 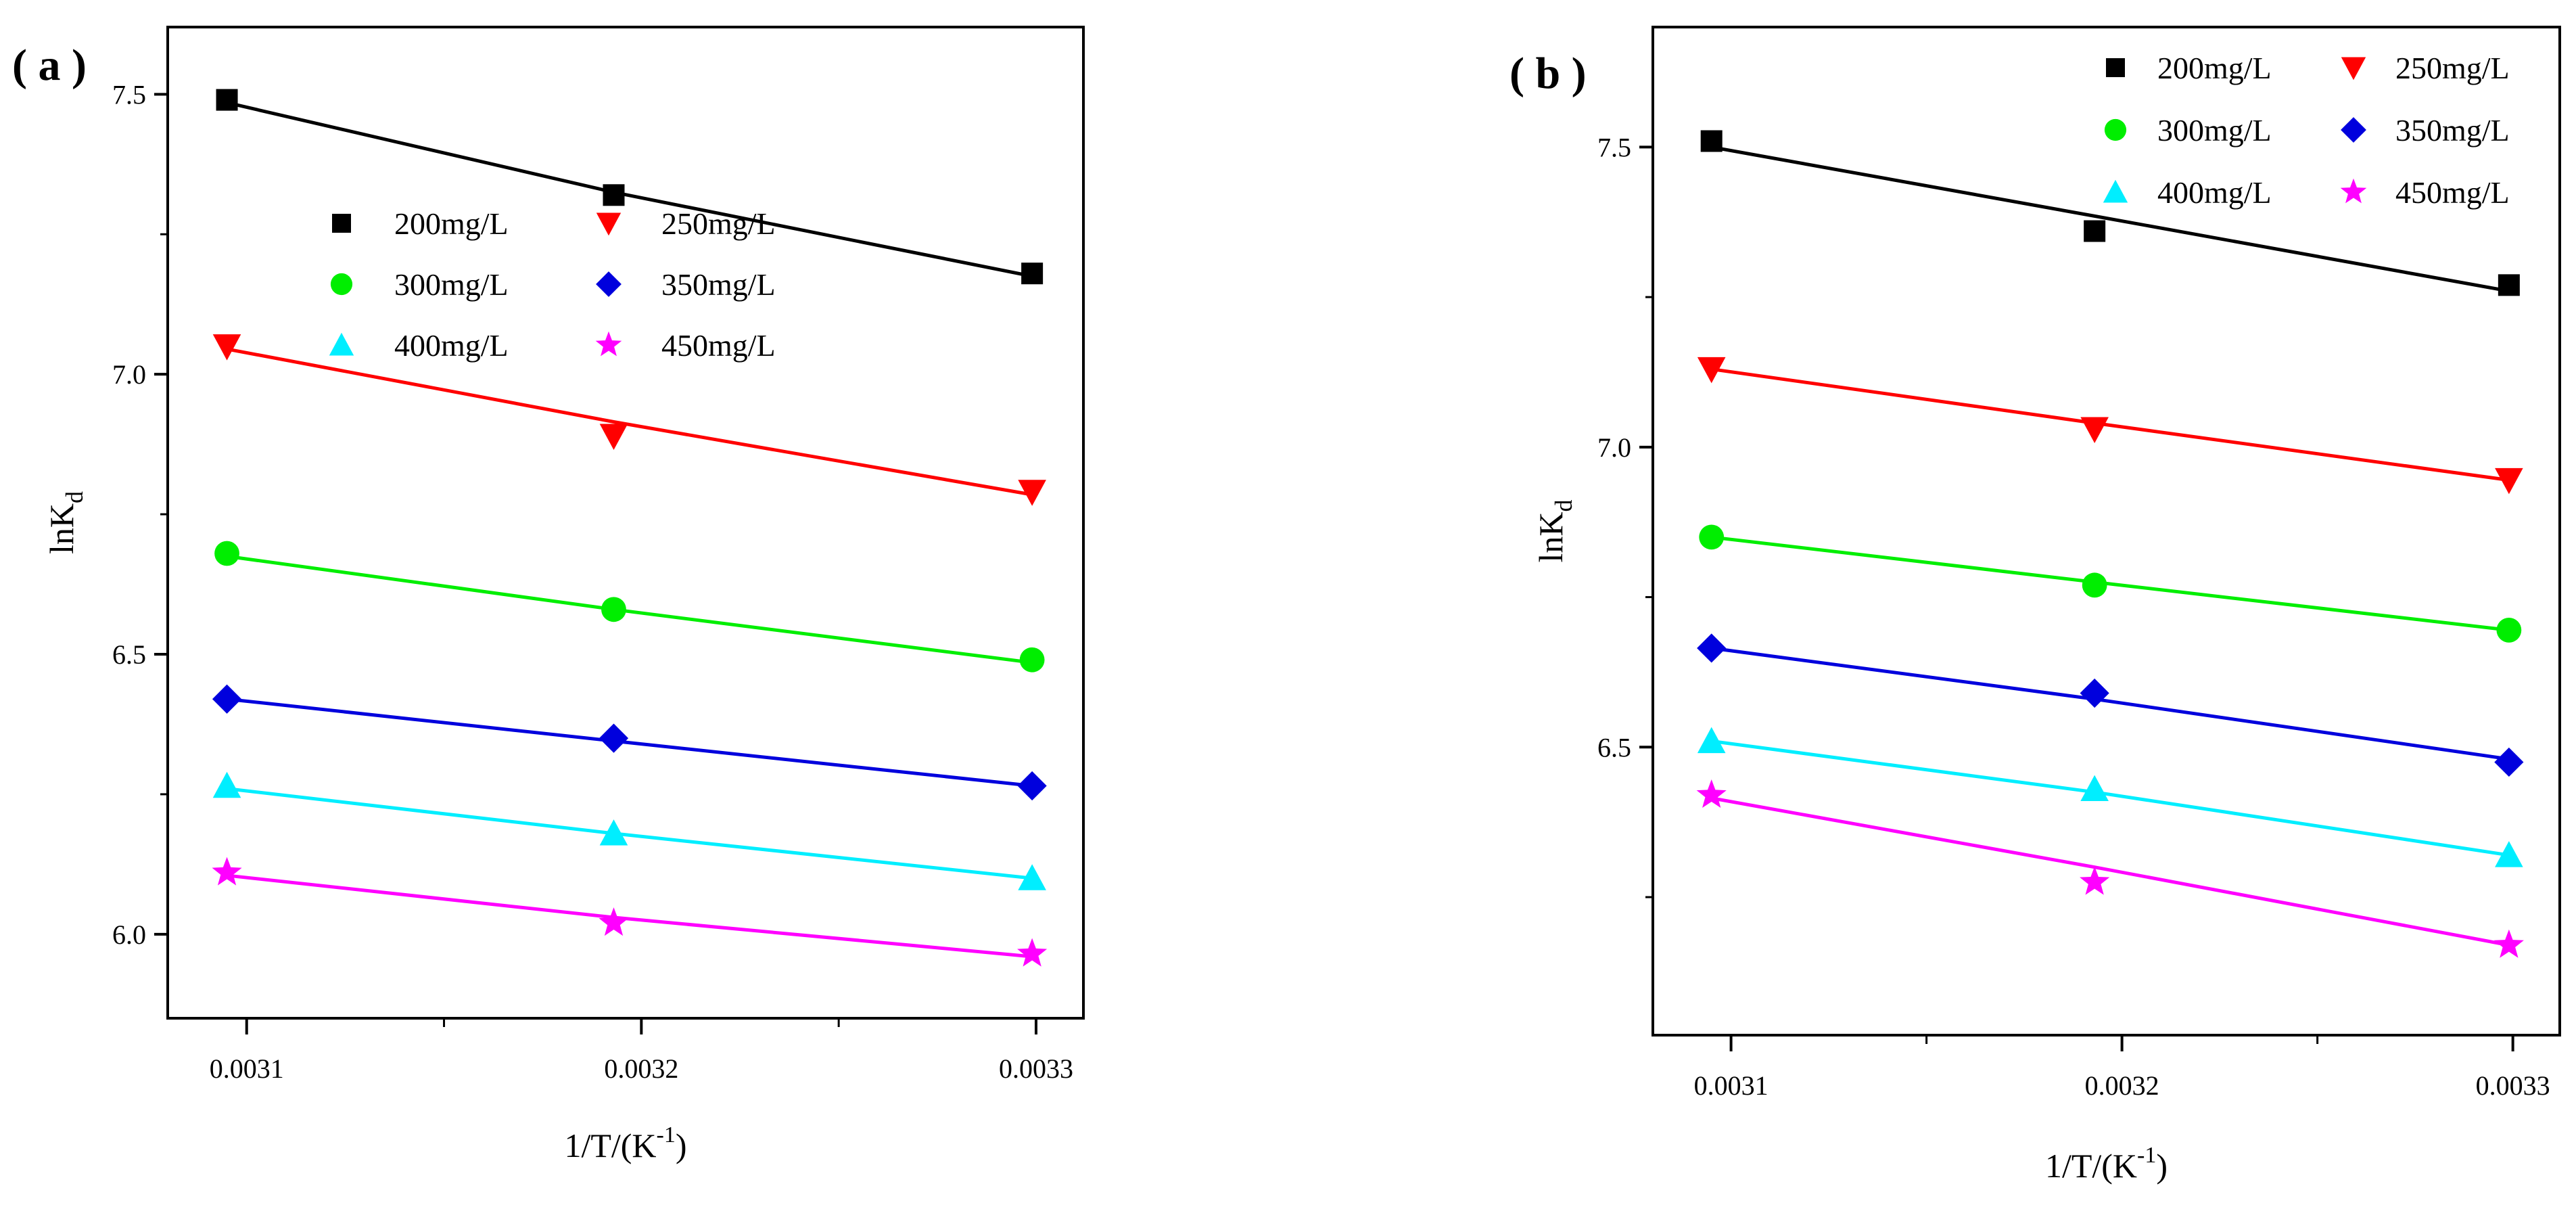 I want to click on panel-label: ( b ), so click(x=1548, y=73).